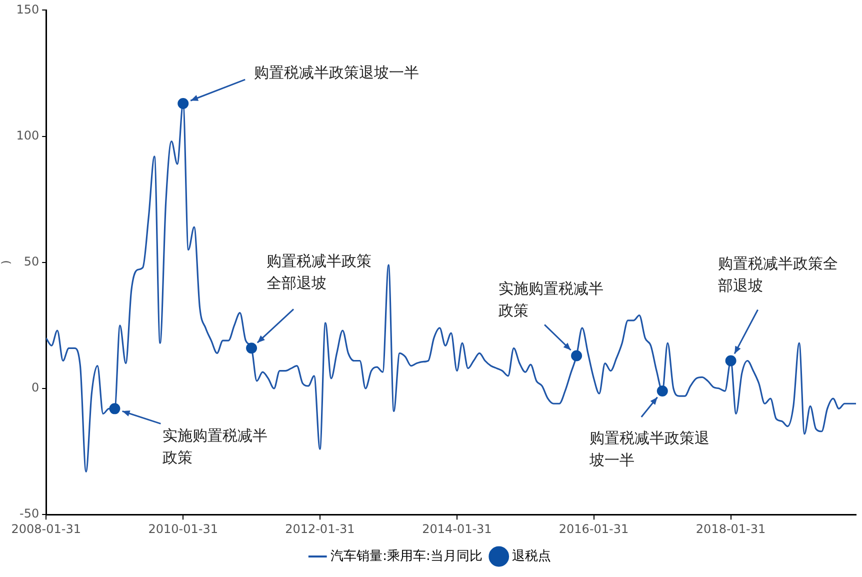 This screenshot has width=862, height=577. What do you see at coordinates (6, 262) in the screenshot?
I see `y-axis-title: )` at bounding box center [6, 262].